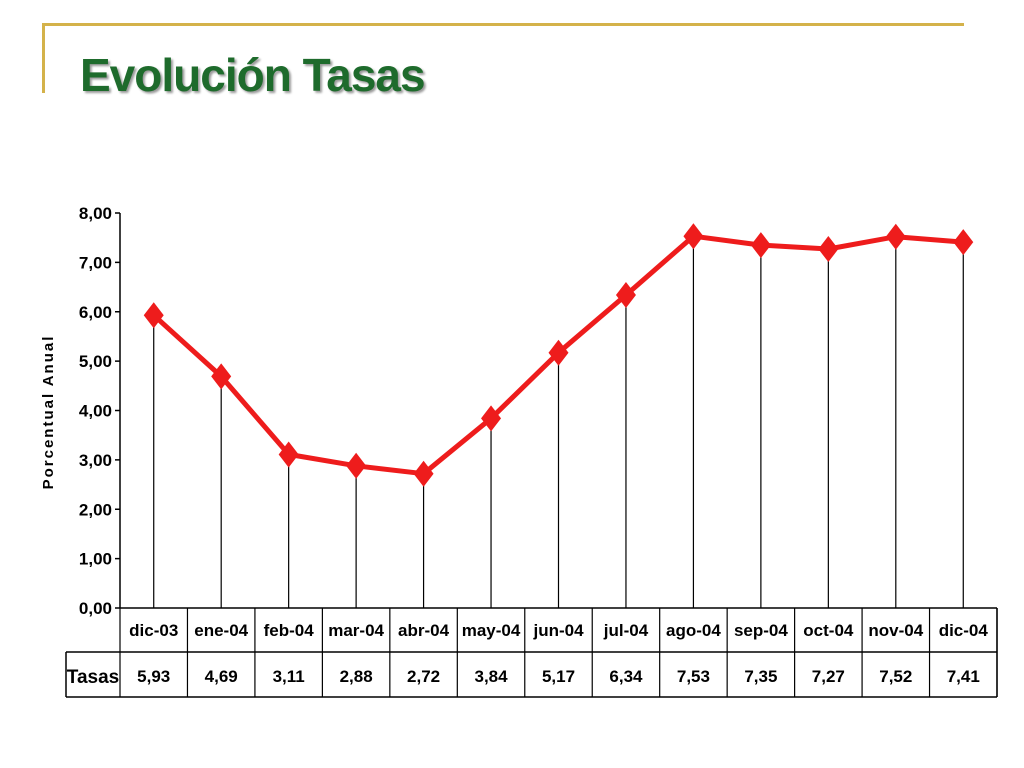 The width and height of the screenshot is (1024, 768). What do you see at coordinates (828, 676) in the screenshot?
I see `data-value-label: 7,27` at bounding box center [828, 676].